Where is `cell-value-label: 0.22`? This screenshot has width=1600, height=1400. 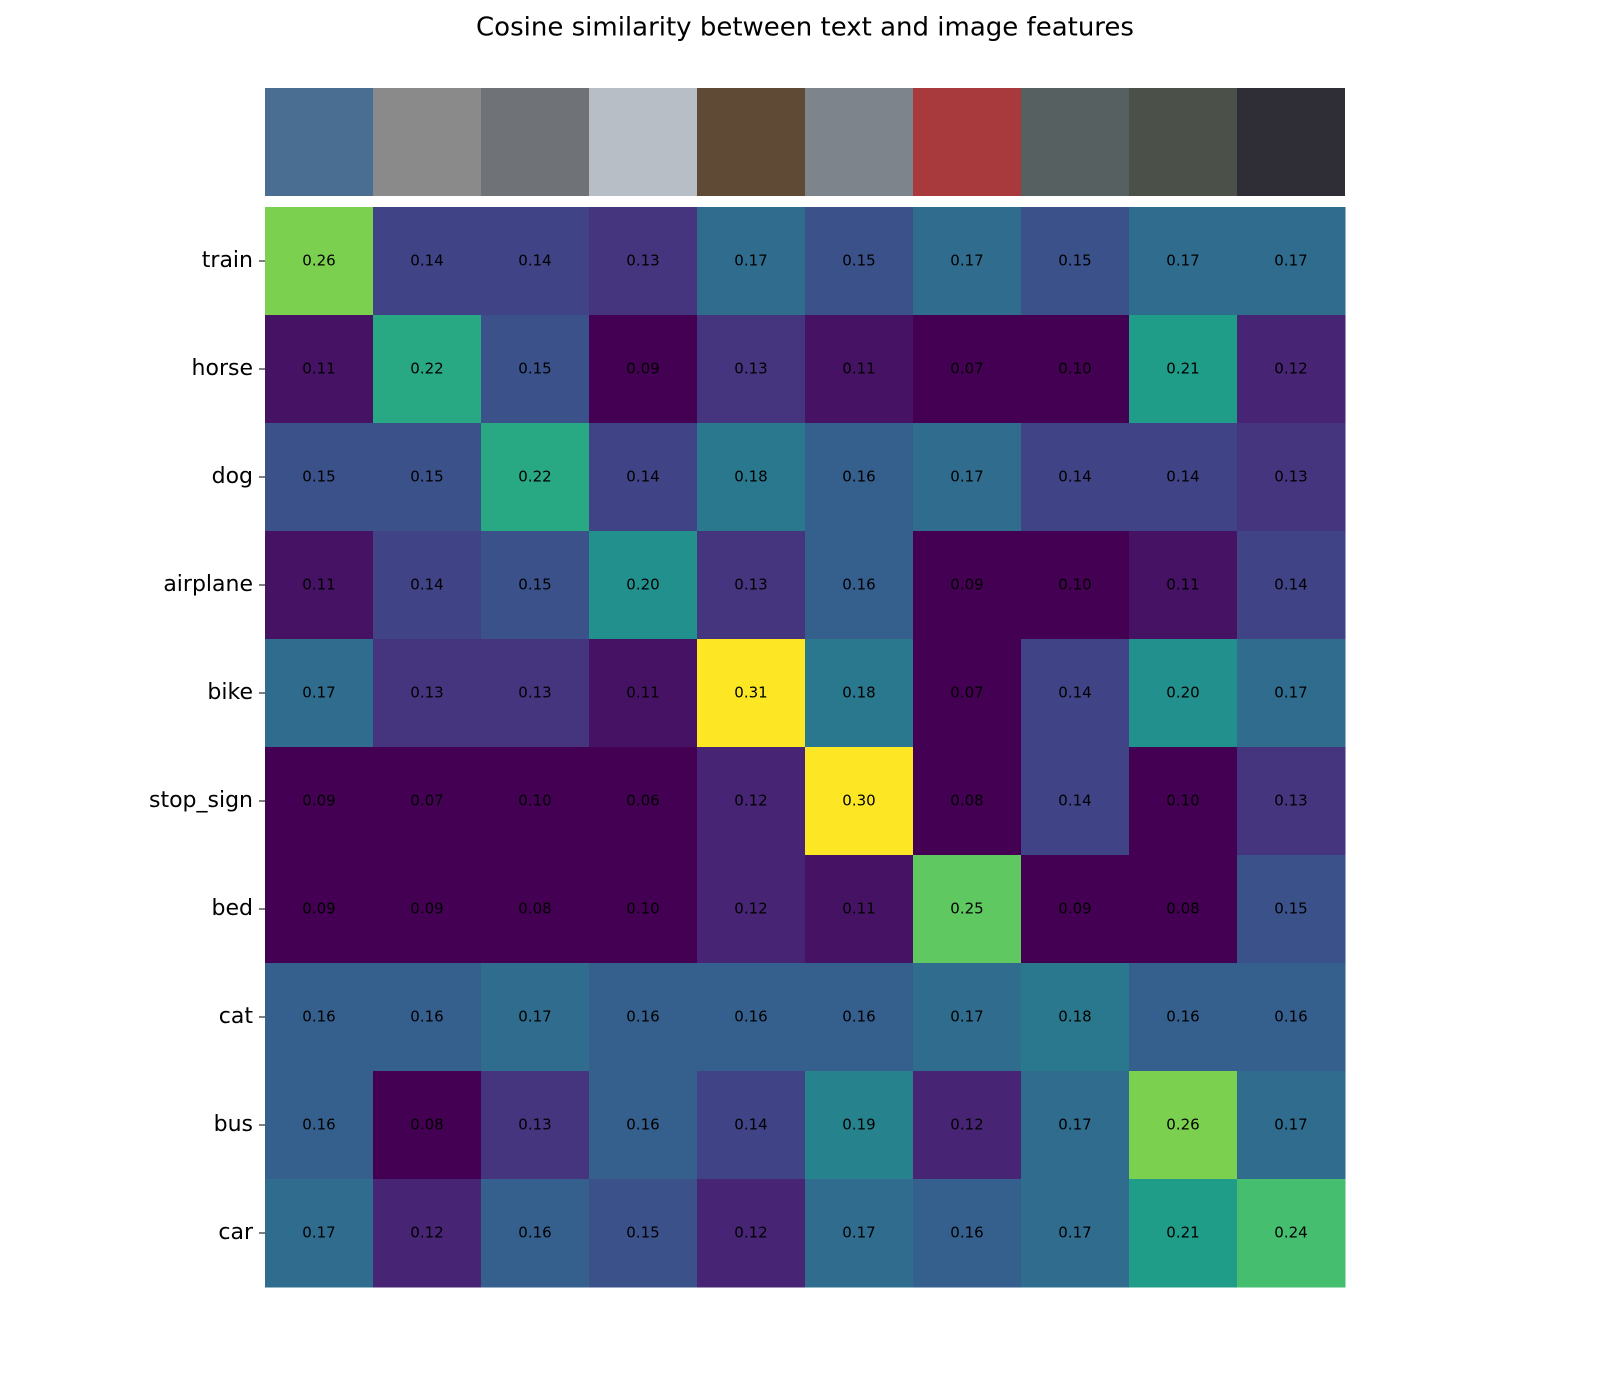 cell-value-label: 0.22 is located at coordinates (426, 369).